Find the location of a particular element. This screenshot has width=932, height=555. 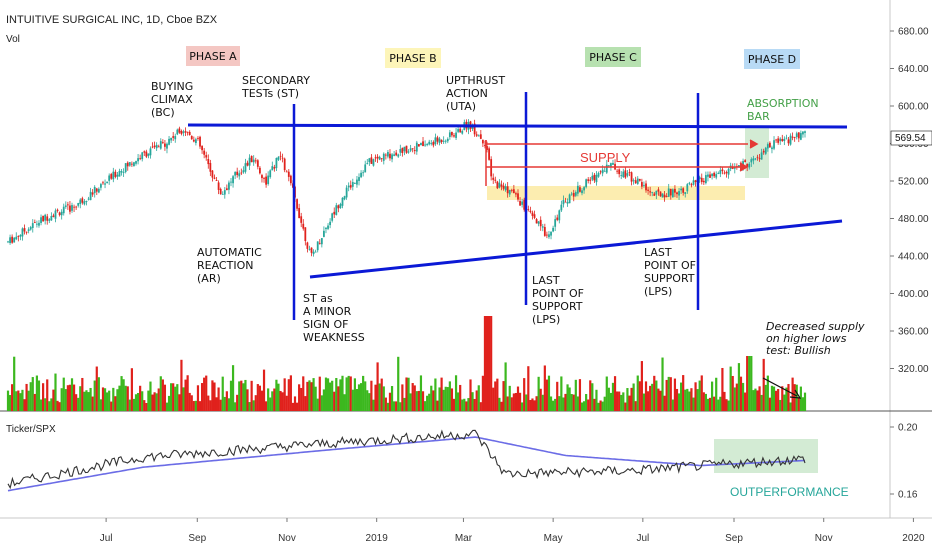

last-price-tag is located at coordinates (911, 138).